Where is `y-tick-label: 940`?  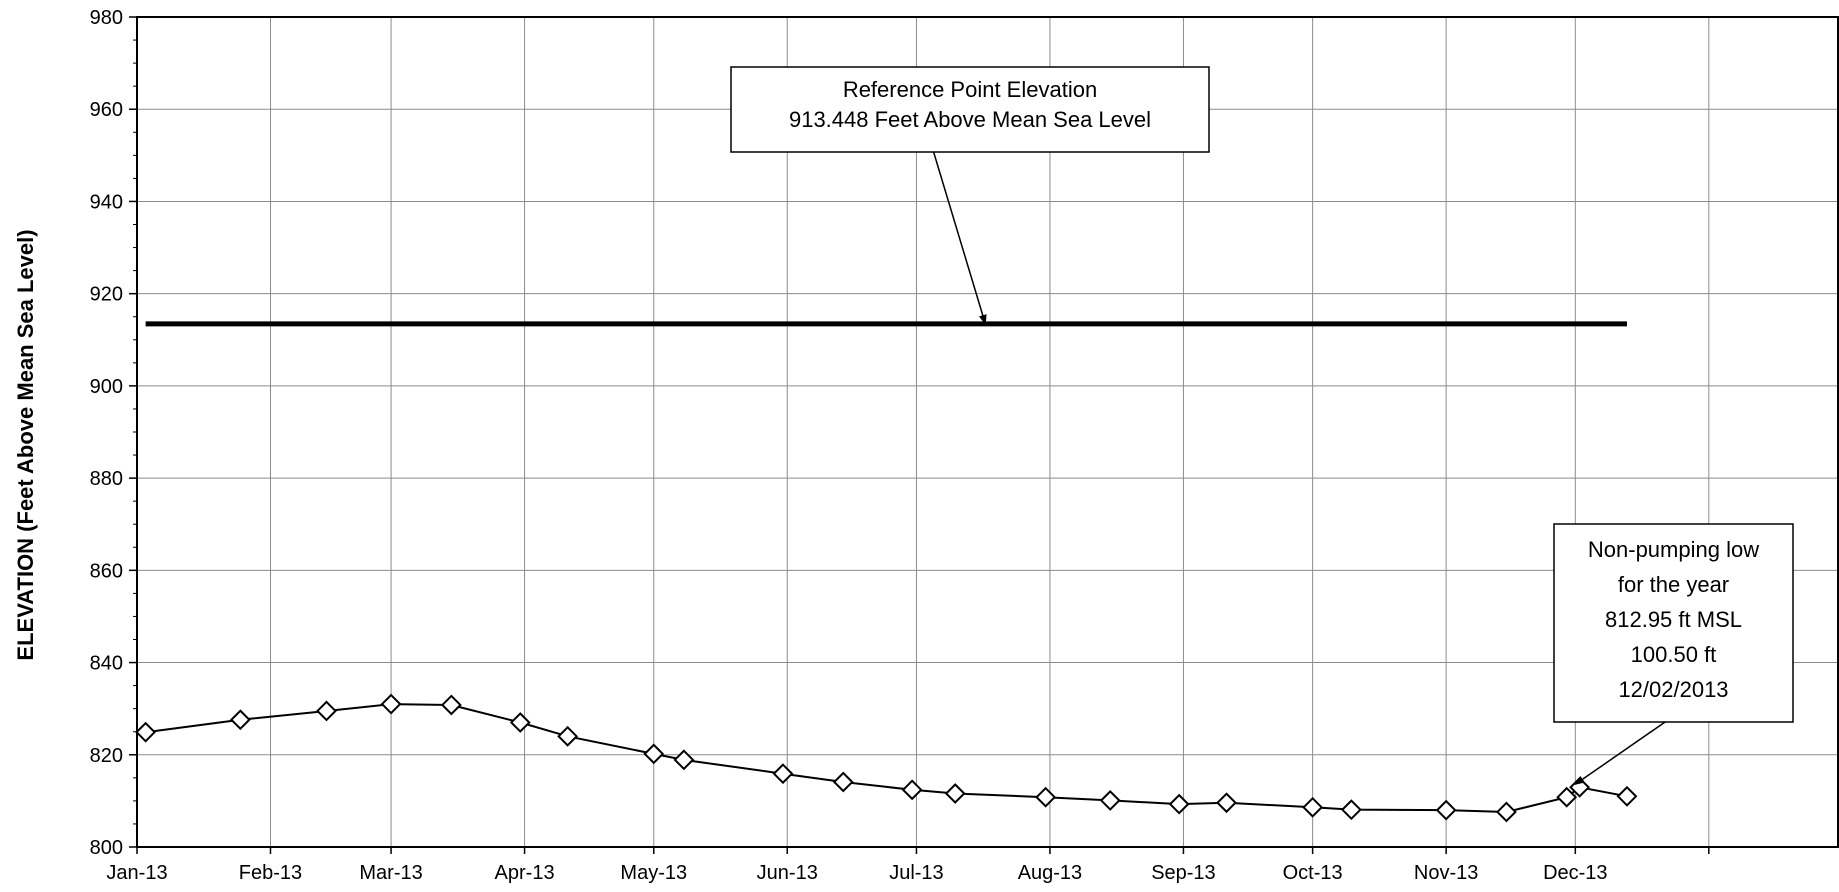 y-tick-label: 940 is located at coordinates (106, 202).